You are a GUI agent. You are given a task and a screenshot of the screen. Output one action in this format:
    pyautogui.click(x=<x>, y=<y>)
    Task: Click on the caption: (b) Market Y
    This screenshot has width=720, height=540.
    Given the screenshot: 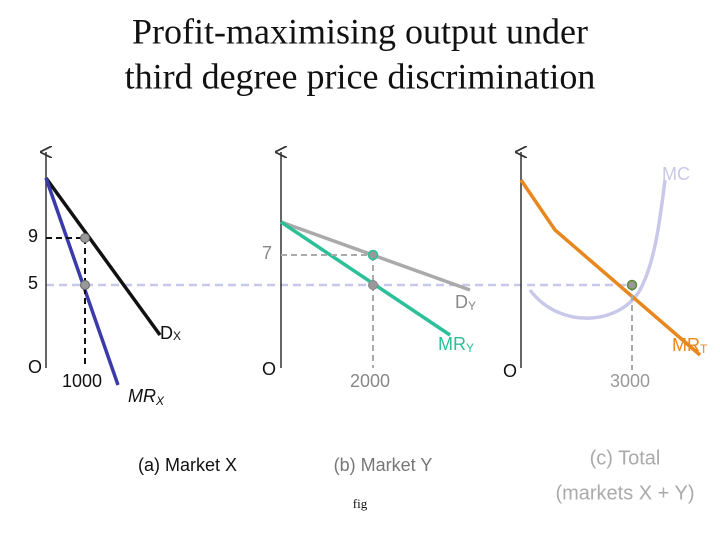 What is the action you would take?
    pyautogui.click(x=383, y=465)
    